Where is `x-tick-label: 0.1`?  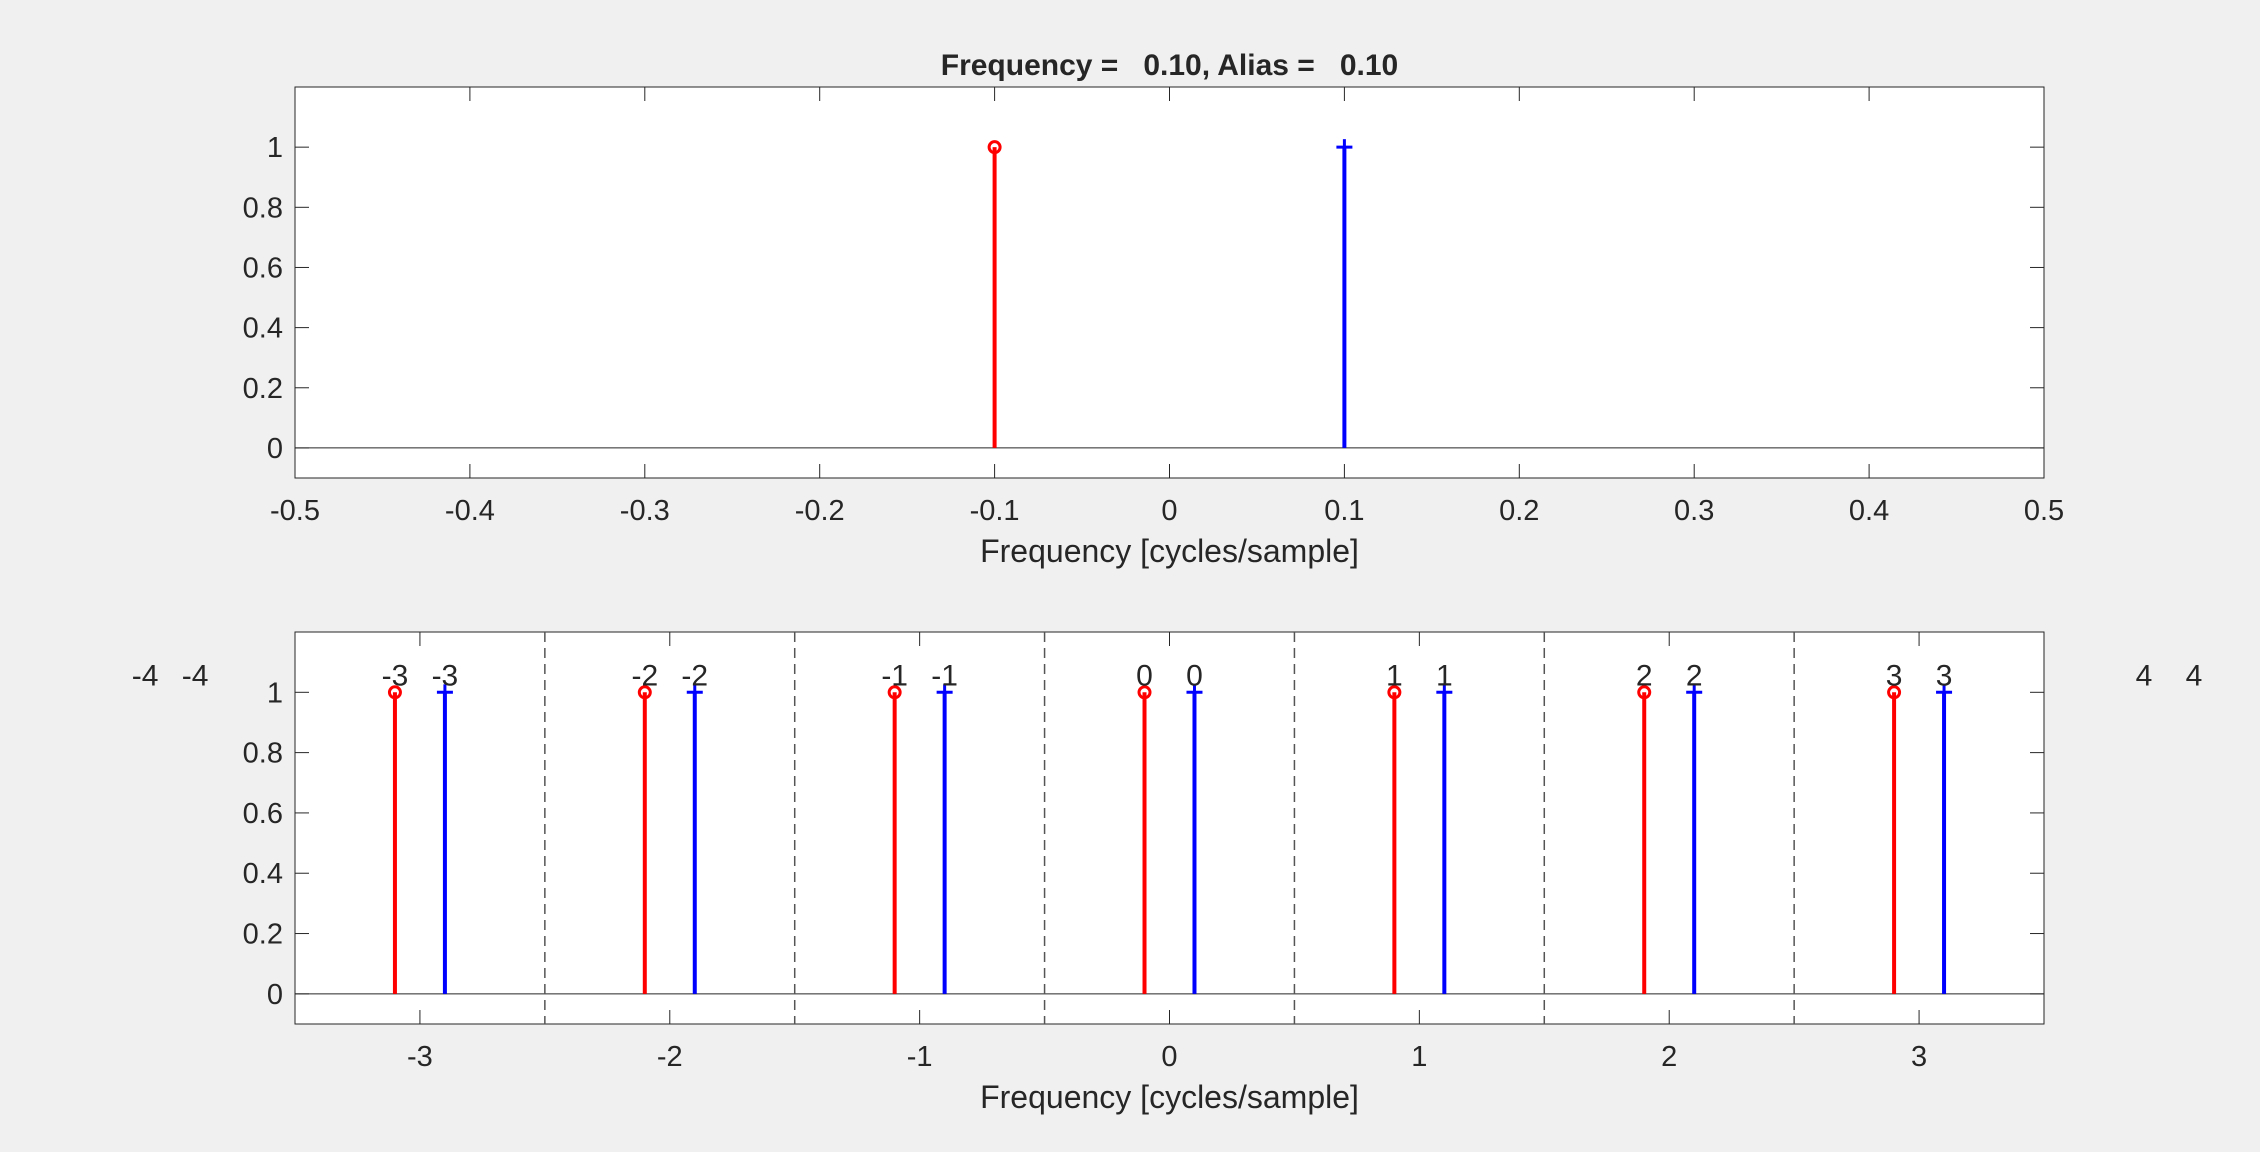 x-tick-label: 0.1 is located at coordinates (1344, 511).